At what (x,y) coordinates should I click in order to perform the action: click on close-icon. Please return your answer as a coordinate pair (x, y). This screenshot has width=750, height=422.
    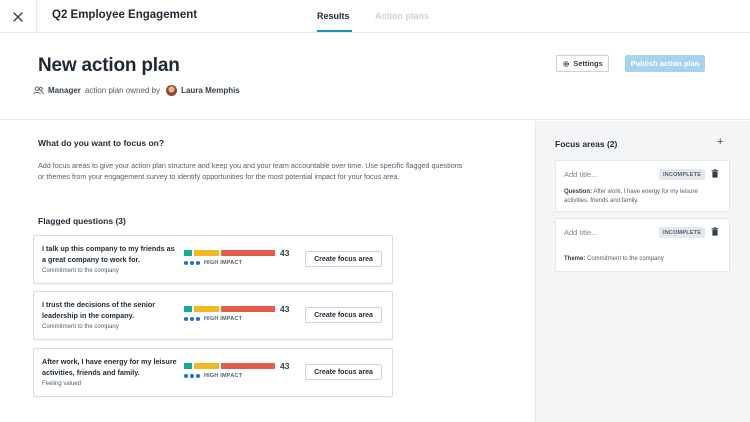
    Looking at the image, I should click on (18, 16).